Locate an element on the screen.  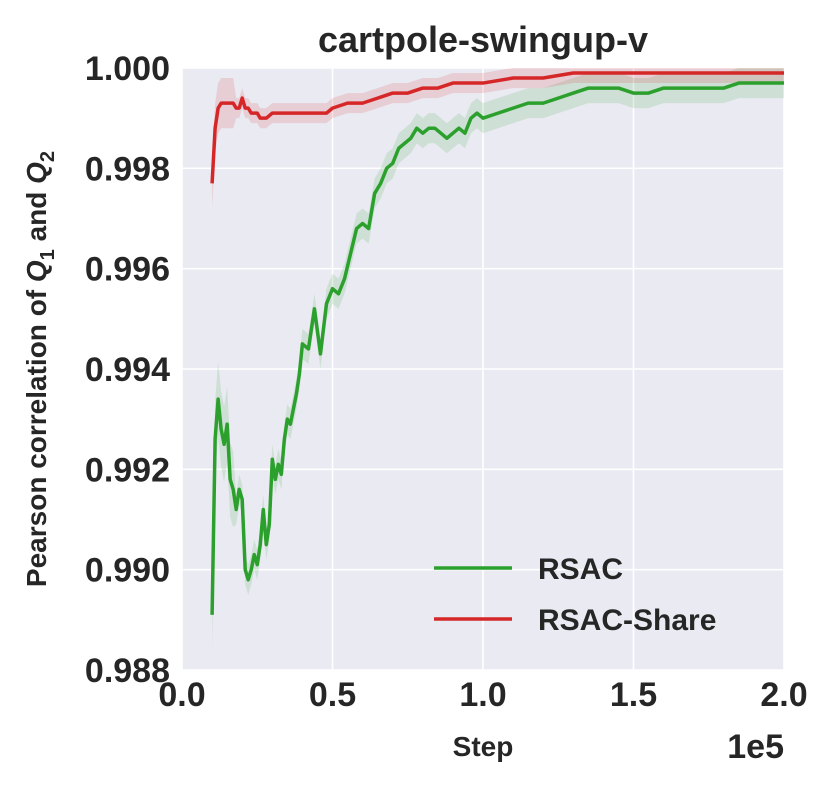
x-tick-label: 1.0 is located at coordinates (482, 695).